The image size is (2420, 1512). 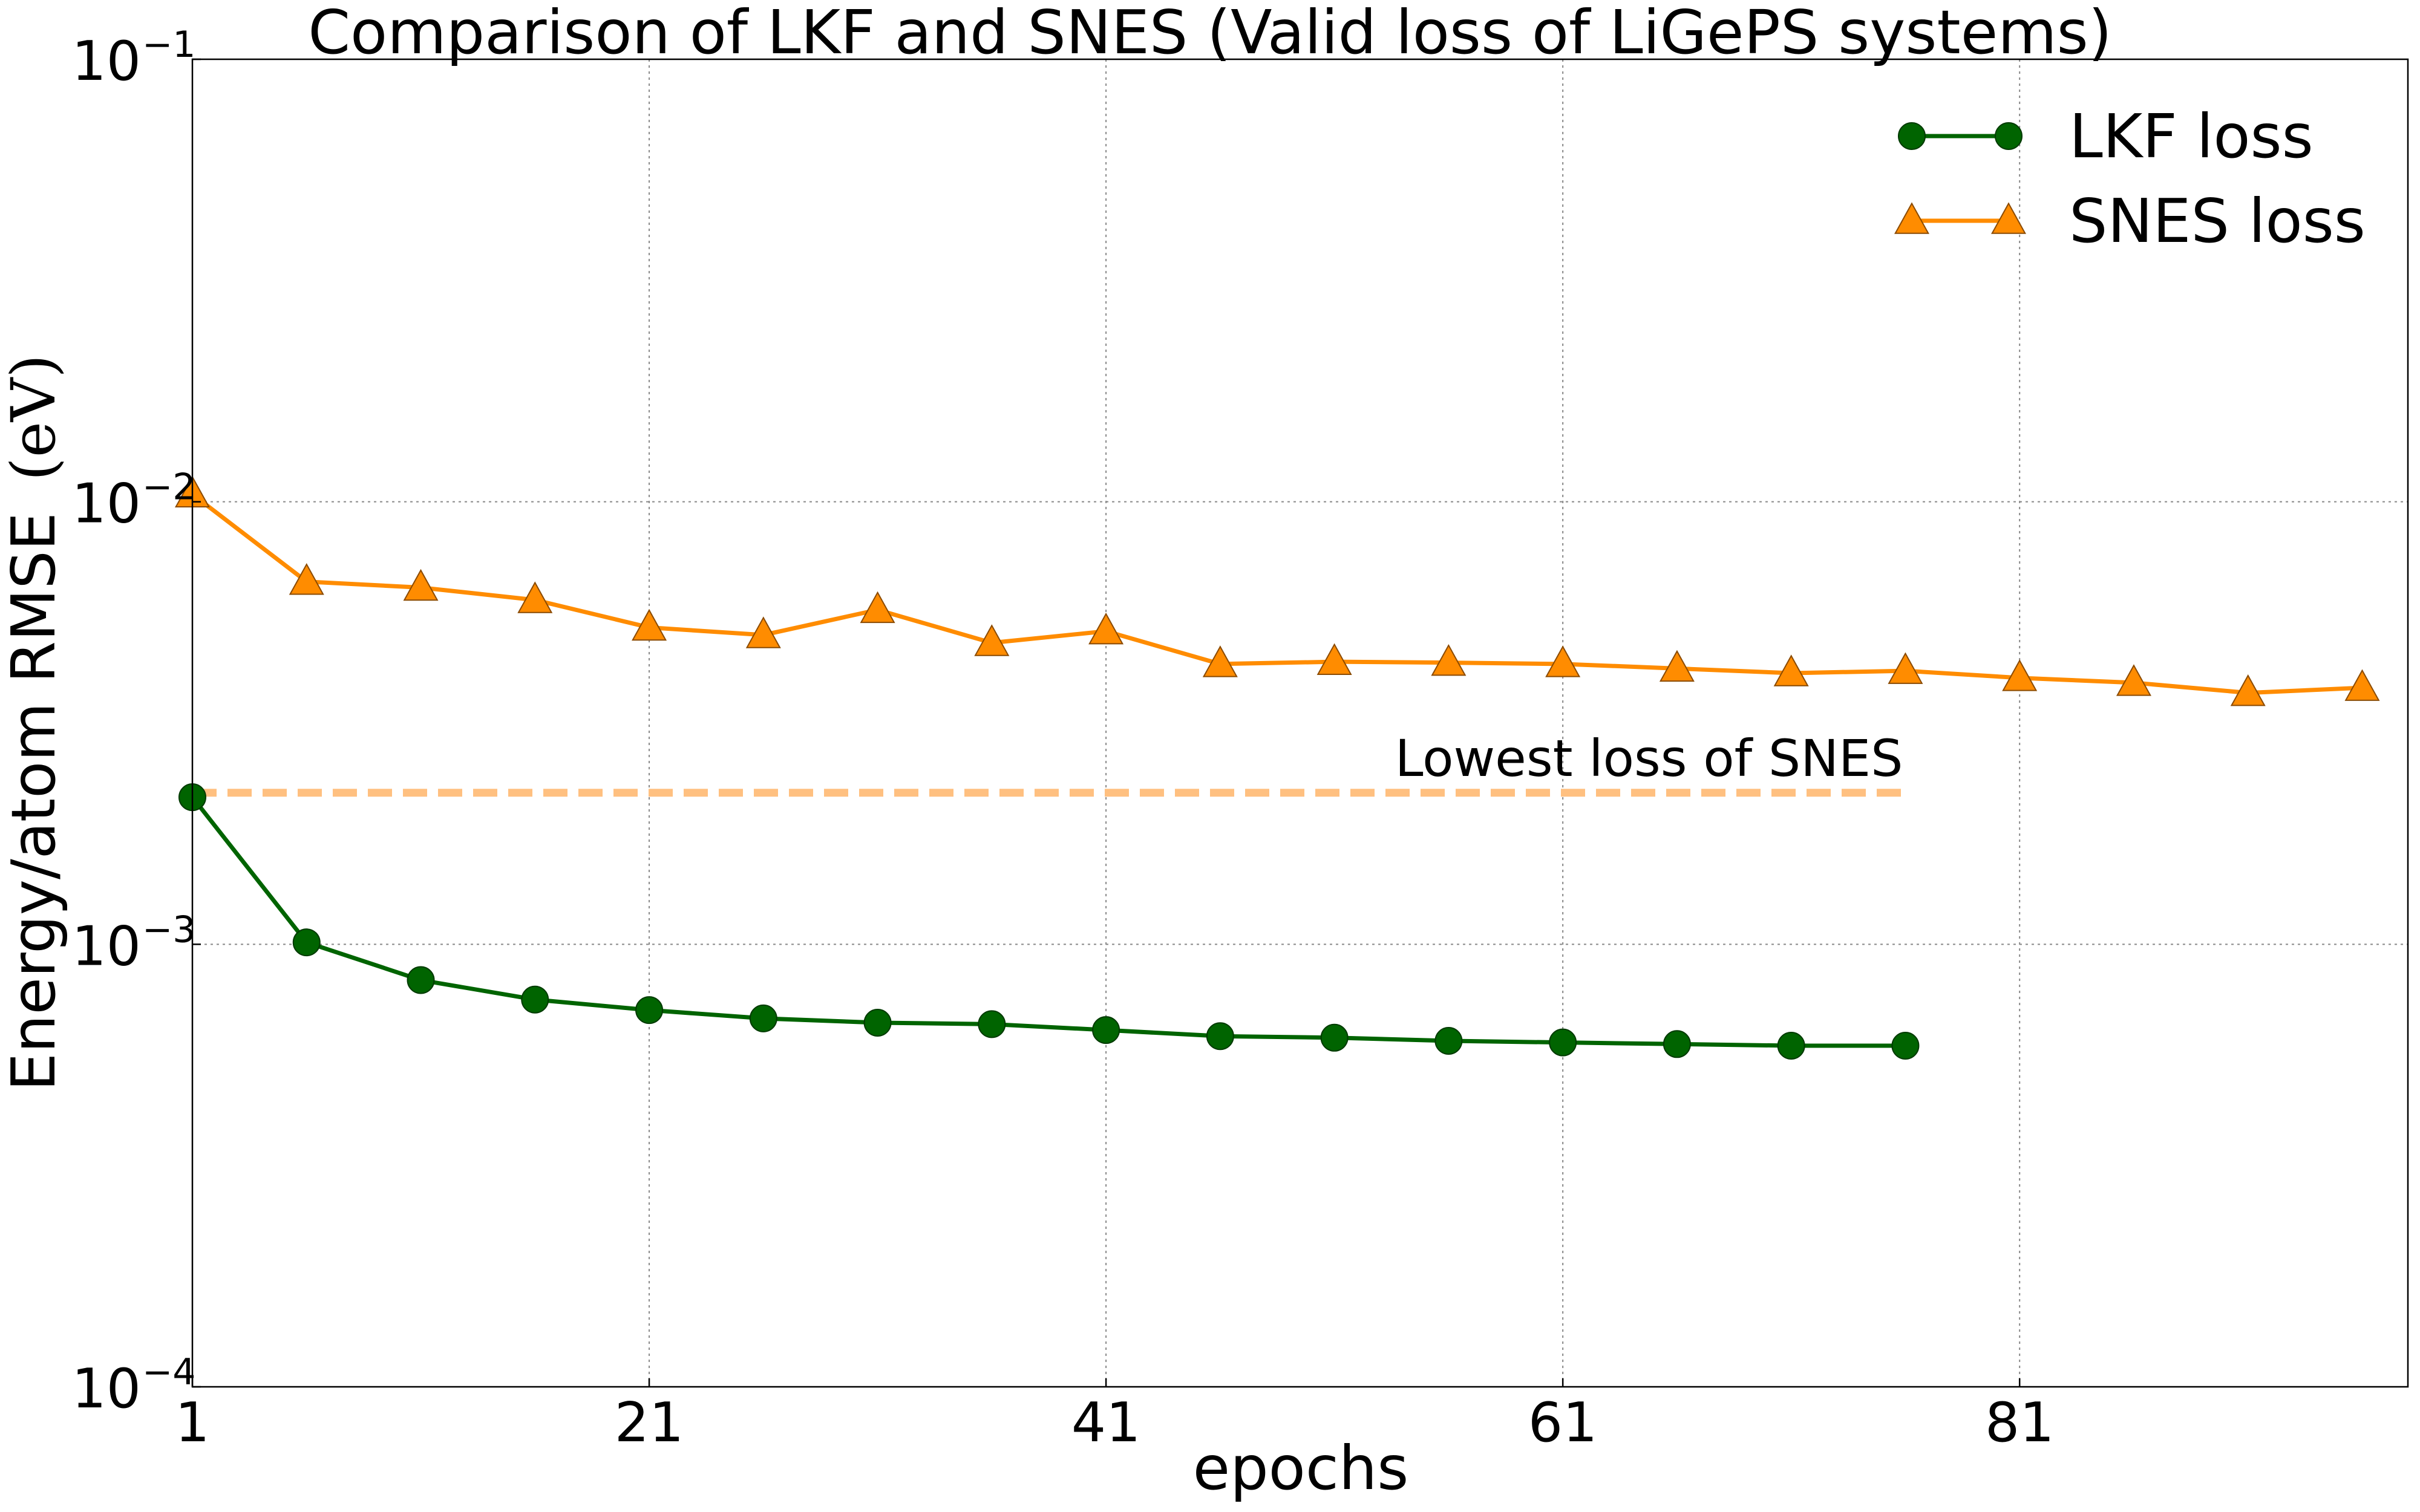 What do you see at coordinates (2217, 221) in the screenshot?
I see `legend-label: SNES loss` at bounding box center [2217, 221].